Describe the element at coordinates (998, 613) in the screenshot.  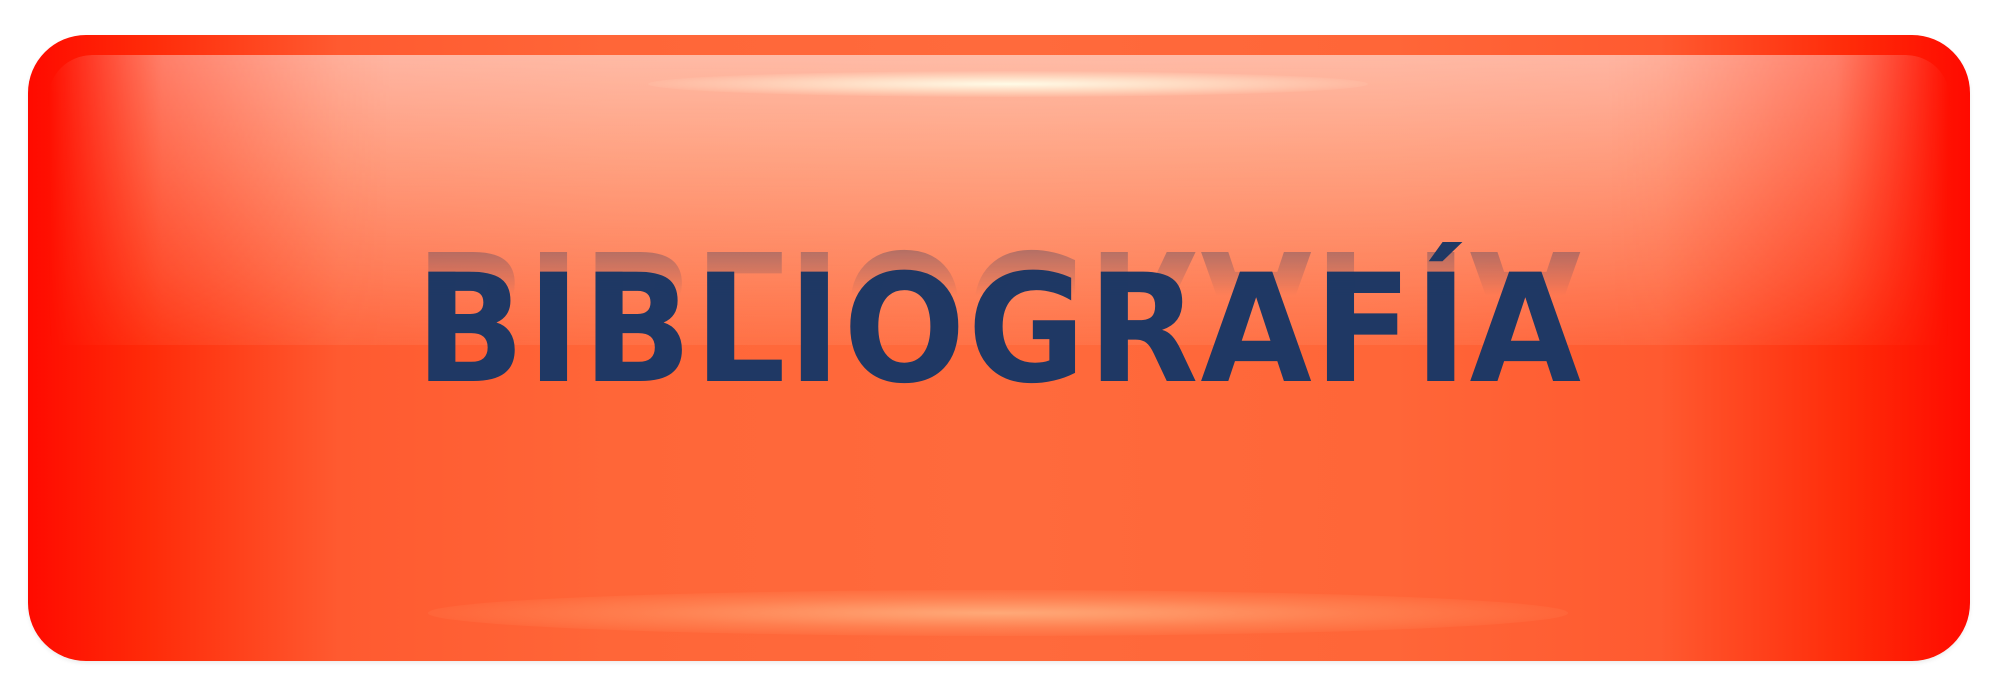
I see `bottom-glow` at that location.